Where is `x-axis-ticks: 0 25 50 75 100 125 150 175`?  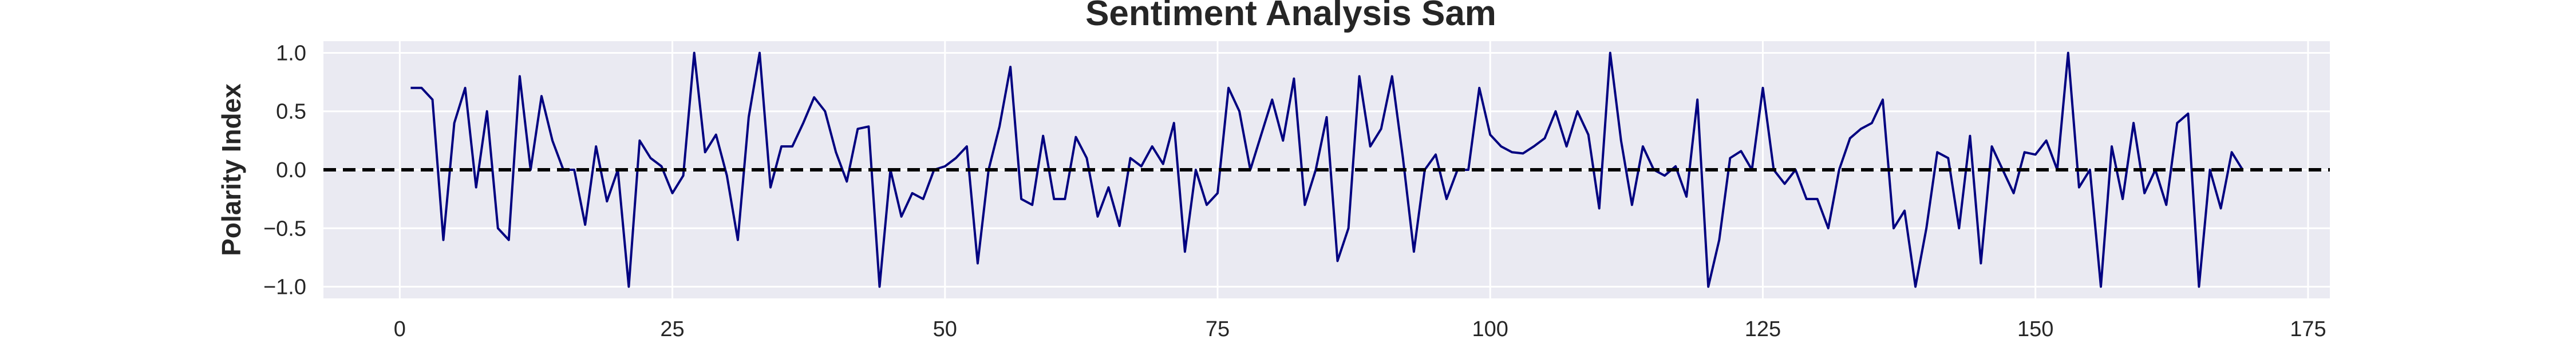 x-axis-ticks: 0 25 50 75 100 125 150 175 is located at coordinates (1360, 329).